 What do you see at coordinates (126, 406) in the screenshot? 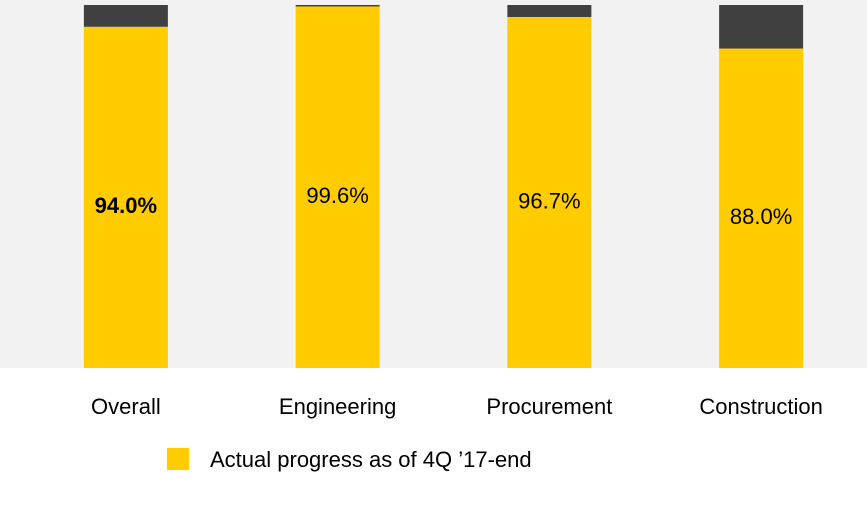
I see `x-tick-label: Overall` at bounding box center [126, 406].